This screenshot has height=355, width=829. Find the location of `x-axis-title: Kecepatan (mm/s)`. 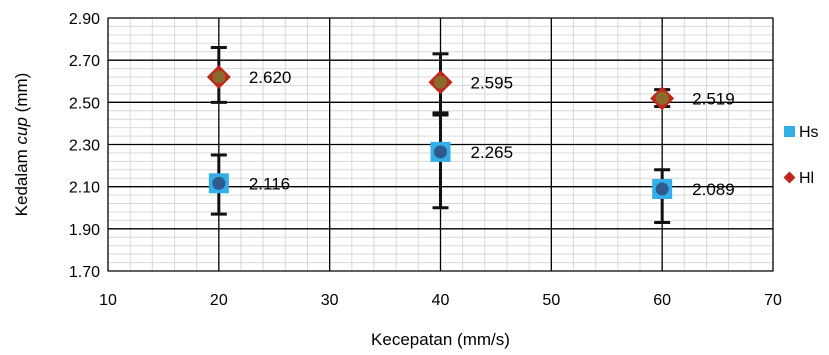

x-axis-title: Kecepatan (mm/s) is located at coordinates (440, 339).